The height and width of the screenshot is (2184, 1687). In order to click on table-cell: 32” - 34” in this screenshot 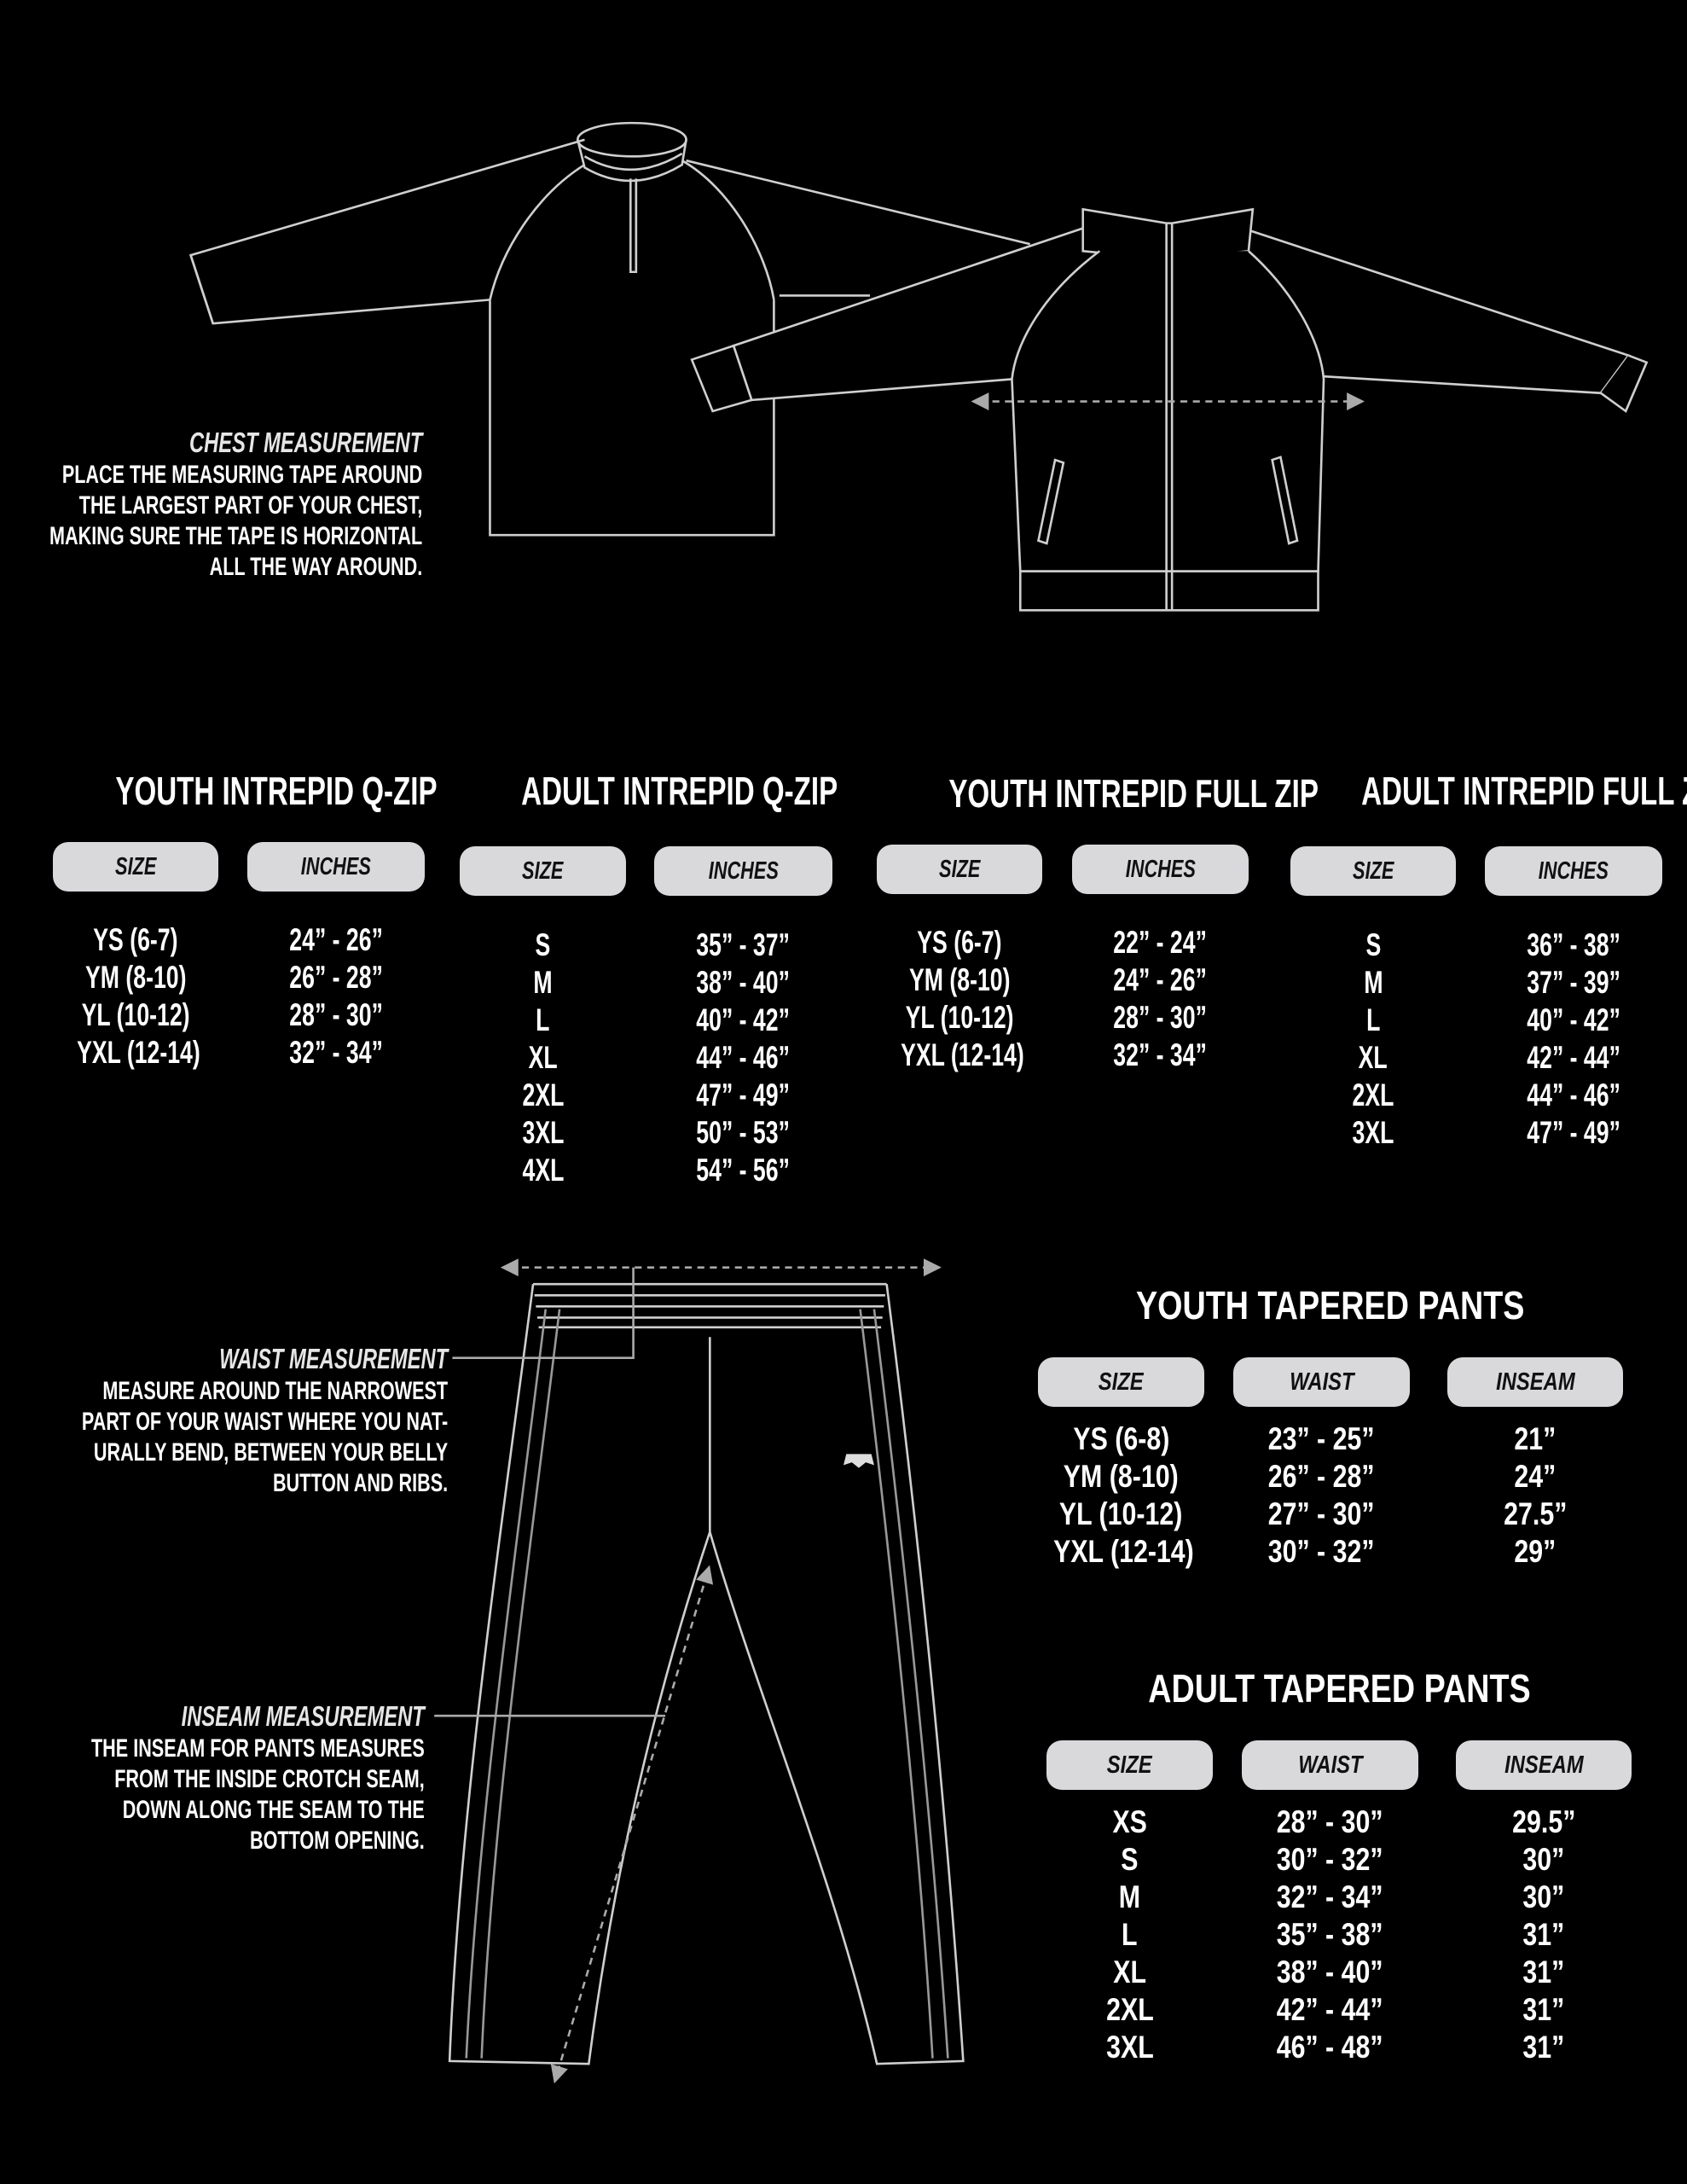, I will do `click(1160, 1055)`.